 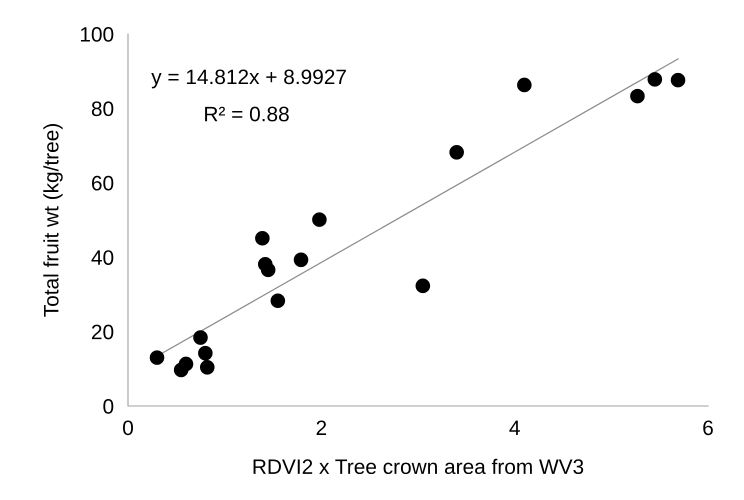 What do you see at coordinates (708, 428) in the screenshot?
I see `x-tick-label: 6` at bounding box center [708, 428].